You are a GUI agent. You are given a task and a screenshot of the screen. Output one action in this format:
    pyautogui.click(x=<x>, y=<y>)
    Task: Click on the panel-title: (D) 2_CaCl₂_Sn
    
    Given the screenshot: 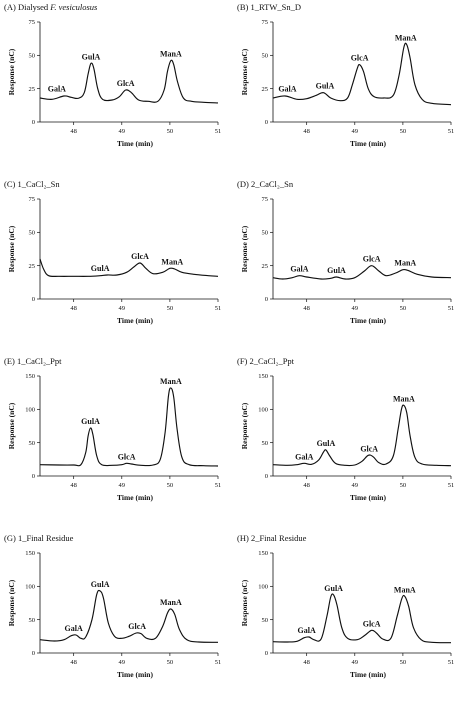 What is the action you would take?
    pyautogui.click(x=265, y=184)
    